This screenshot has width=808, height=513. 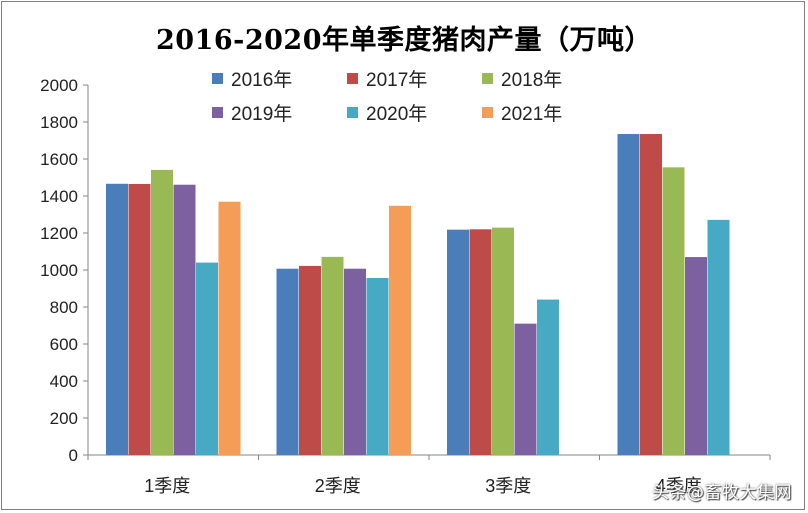 I want to click on bar-2018年-3季度, so click(x=503, y=341).